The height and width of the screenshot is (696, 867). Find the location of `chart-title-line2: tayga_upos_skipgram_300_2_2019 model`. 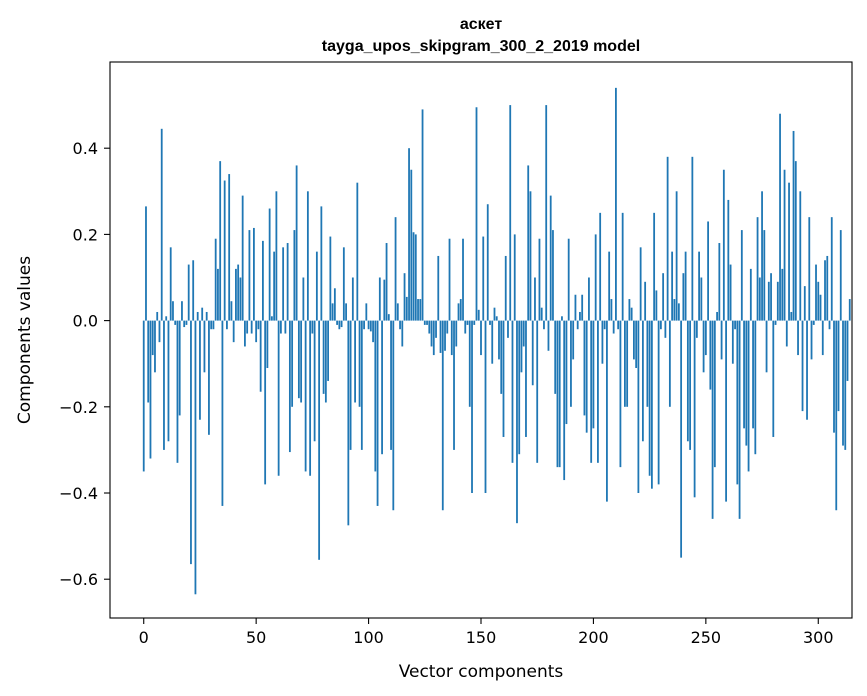

chart-title-line2: tayga_upos_skipgram_300_2_2019 model is located at coordinates (481, 46).